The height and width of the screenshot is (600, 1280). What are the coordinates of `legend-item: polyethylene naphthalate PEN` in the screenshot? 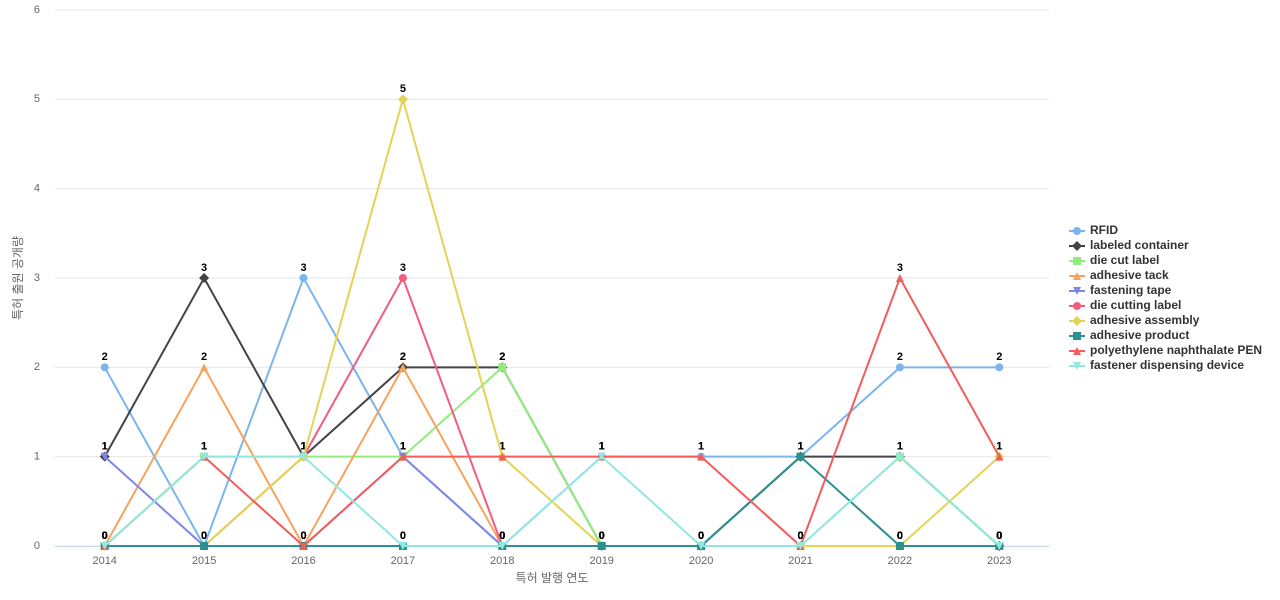 It's located at (1165, 350).